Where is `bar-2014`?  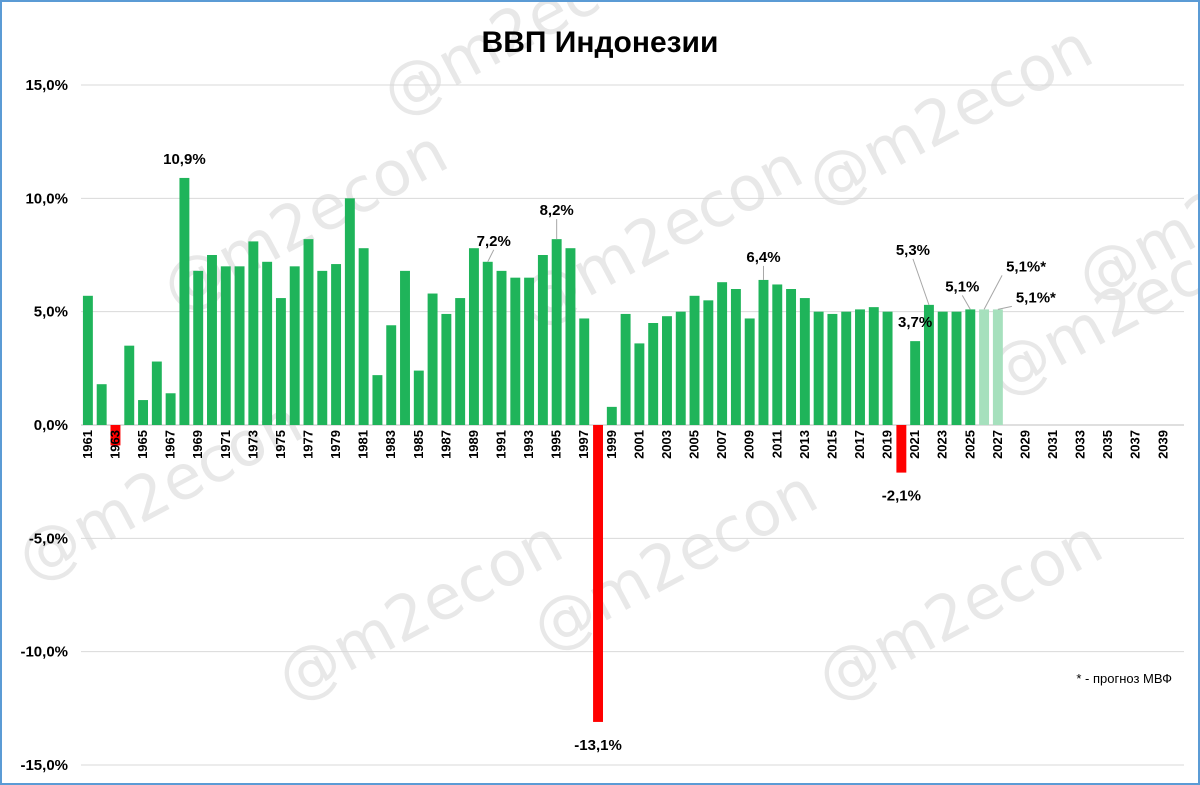
bar-2014 is located at coordinates (818, 368).